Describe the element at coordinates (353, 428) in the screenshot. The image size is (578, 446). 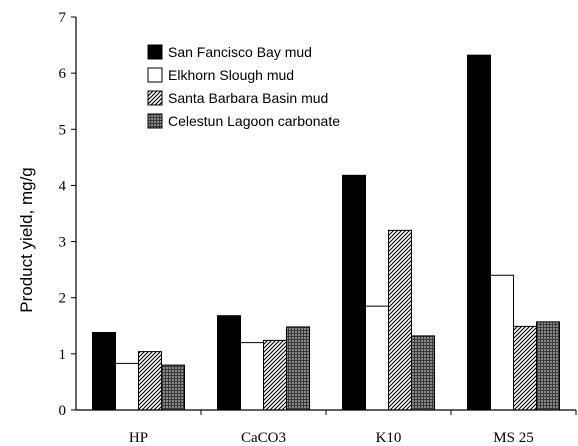
I see `category-labels-layer: HP CaCO3 K10 MS 25` at that location.